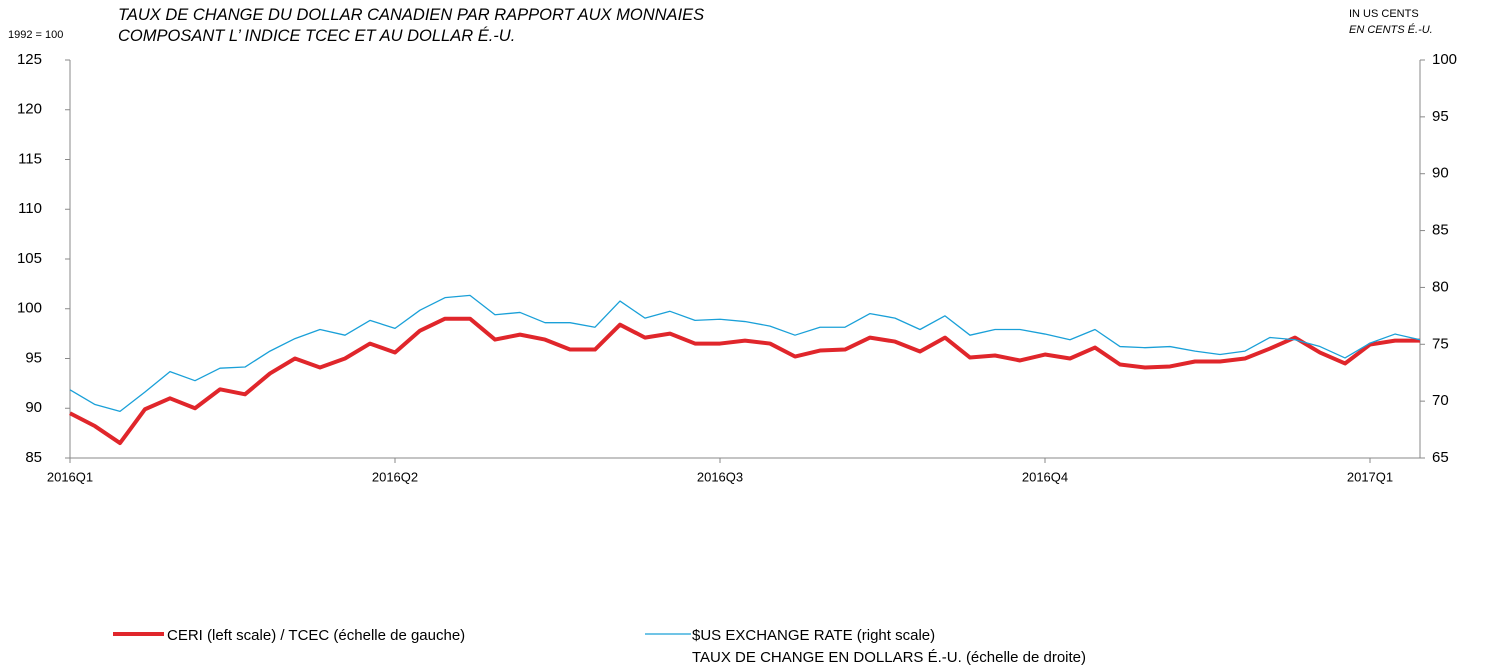  Describe the element at coordinates (1440, 457) in the screenshot. I see `y2-tick-label: 65` at that location.